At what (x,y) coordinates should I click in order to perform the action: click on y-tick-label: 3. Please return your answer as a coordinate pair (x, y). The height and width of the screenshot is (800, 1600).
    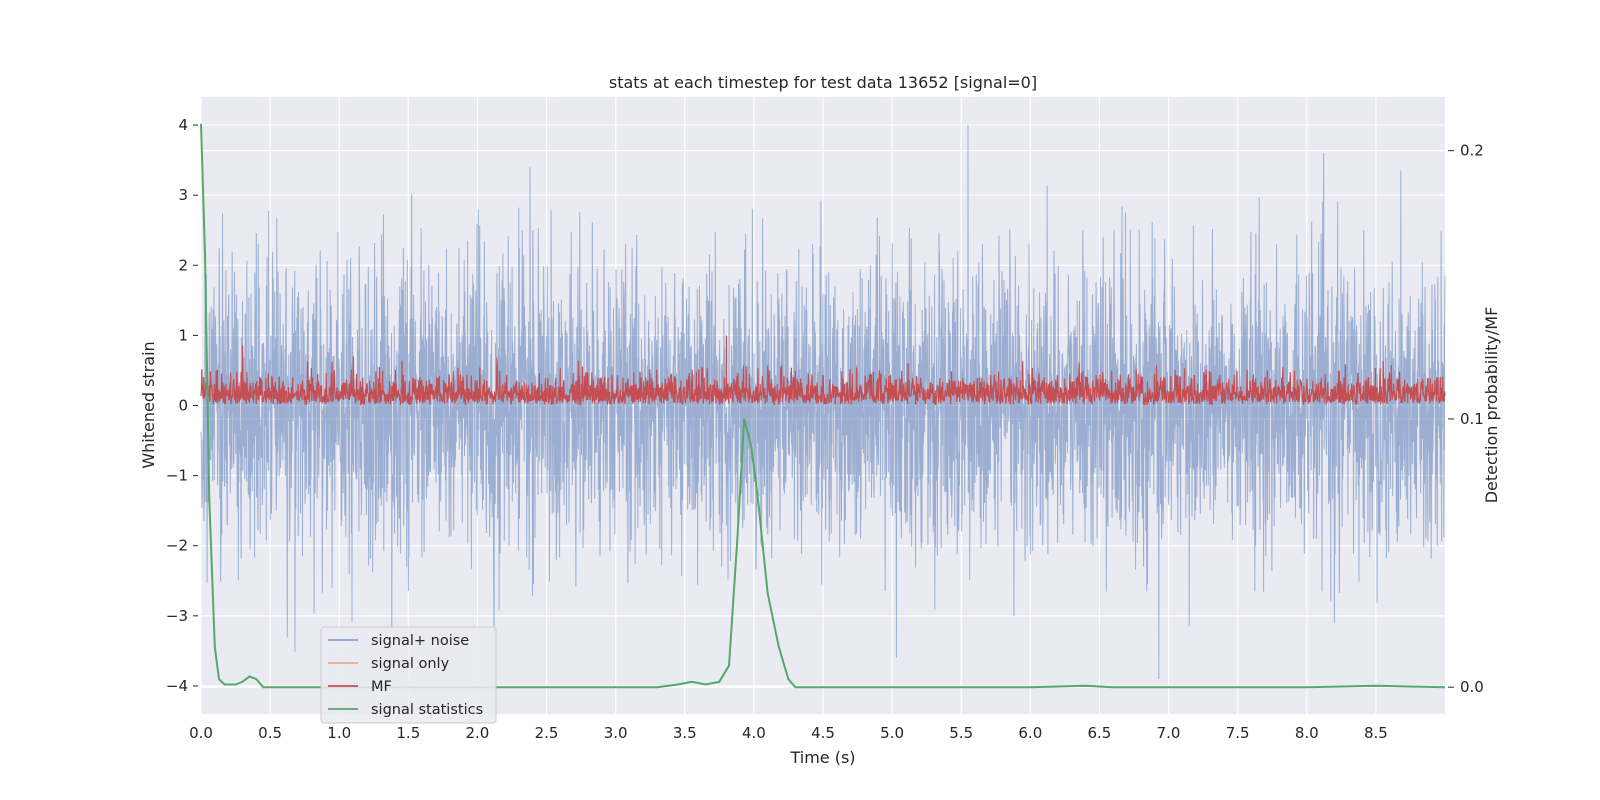
    Looking at the image, I should click on (183, 195).